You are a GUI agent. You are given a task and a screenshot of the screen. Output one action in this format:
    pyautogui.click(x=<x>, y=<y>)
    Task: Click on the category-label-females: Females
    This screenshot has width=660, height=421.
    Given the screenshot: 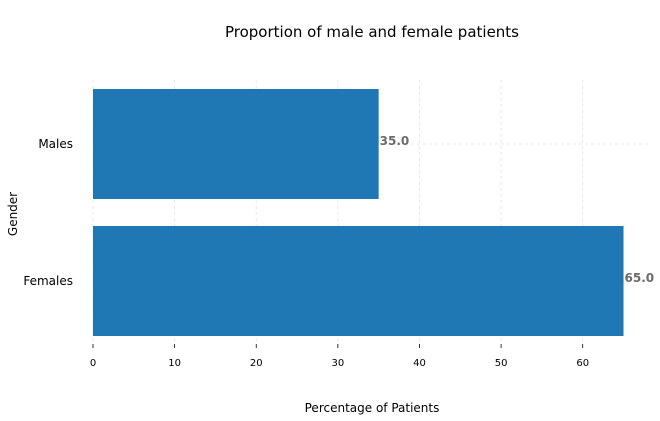 What is the action you would take?
    pyautogui.click(x=48, y=281)
    